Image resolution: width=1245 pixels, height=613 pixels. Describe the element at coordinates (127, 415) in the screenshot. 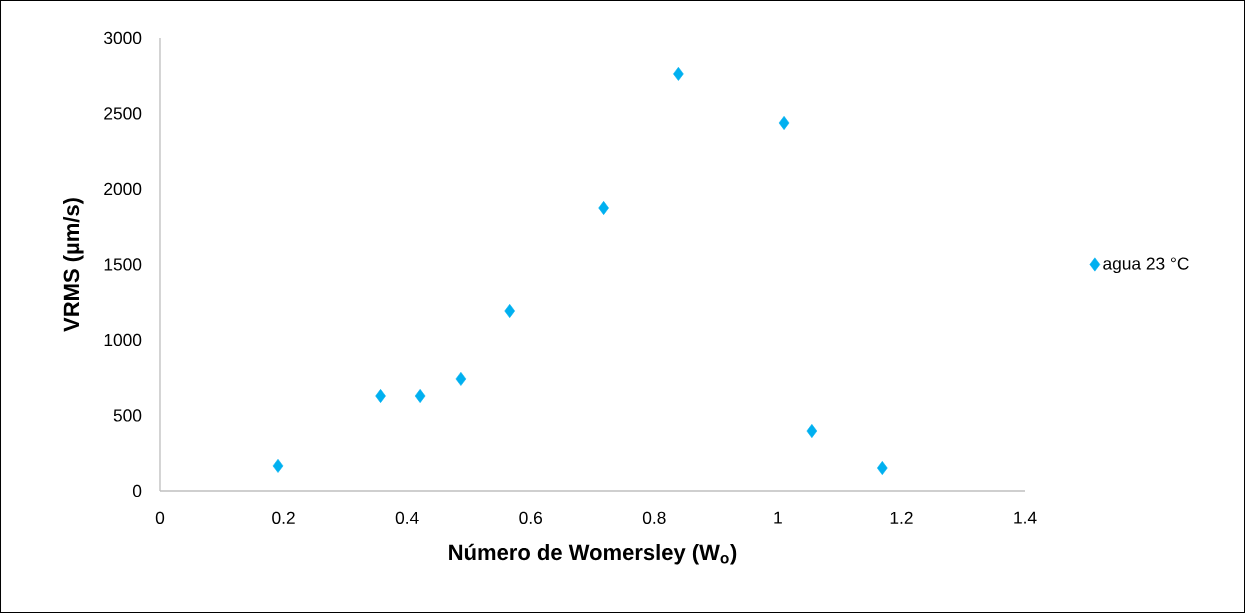

I see `y-tick-label: 500` at that location.